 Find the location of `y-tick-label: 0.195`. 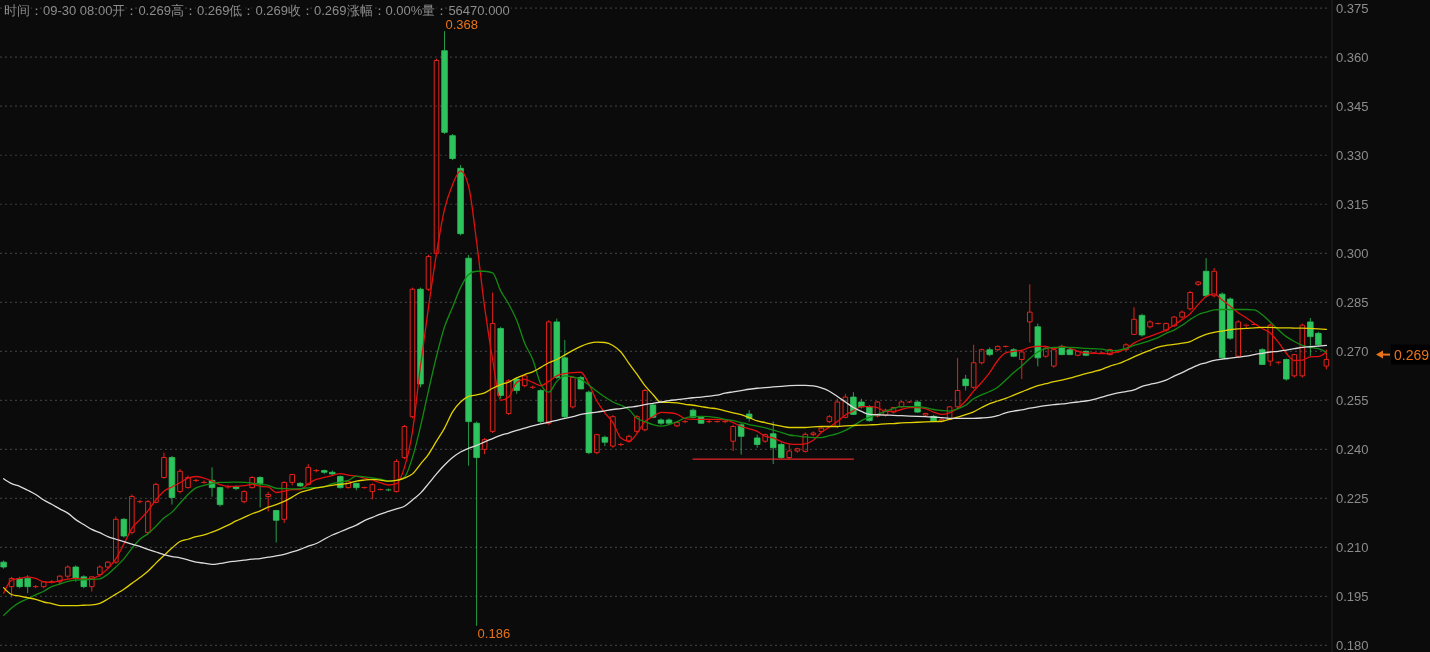

y-tick-label: 0.195 is located at coordinates (1352, 596).